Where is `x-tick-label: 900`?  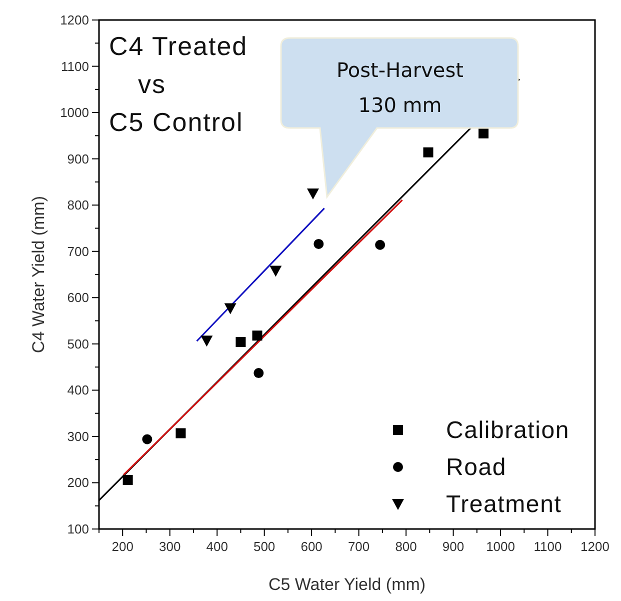
x-tick-label: 900 is located at coordinates (453, 546).